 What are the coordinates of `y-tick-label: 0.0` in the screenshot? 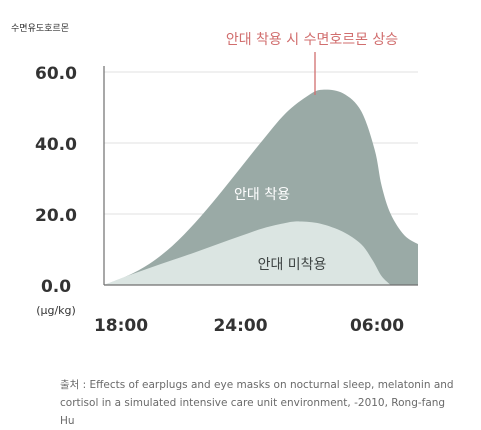 It's located at (56, 287).